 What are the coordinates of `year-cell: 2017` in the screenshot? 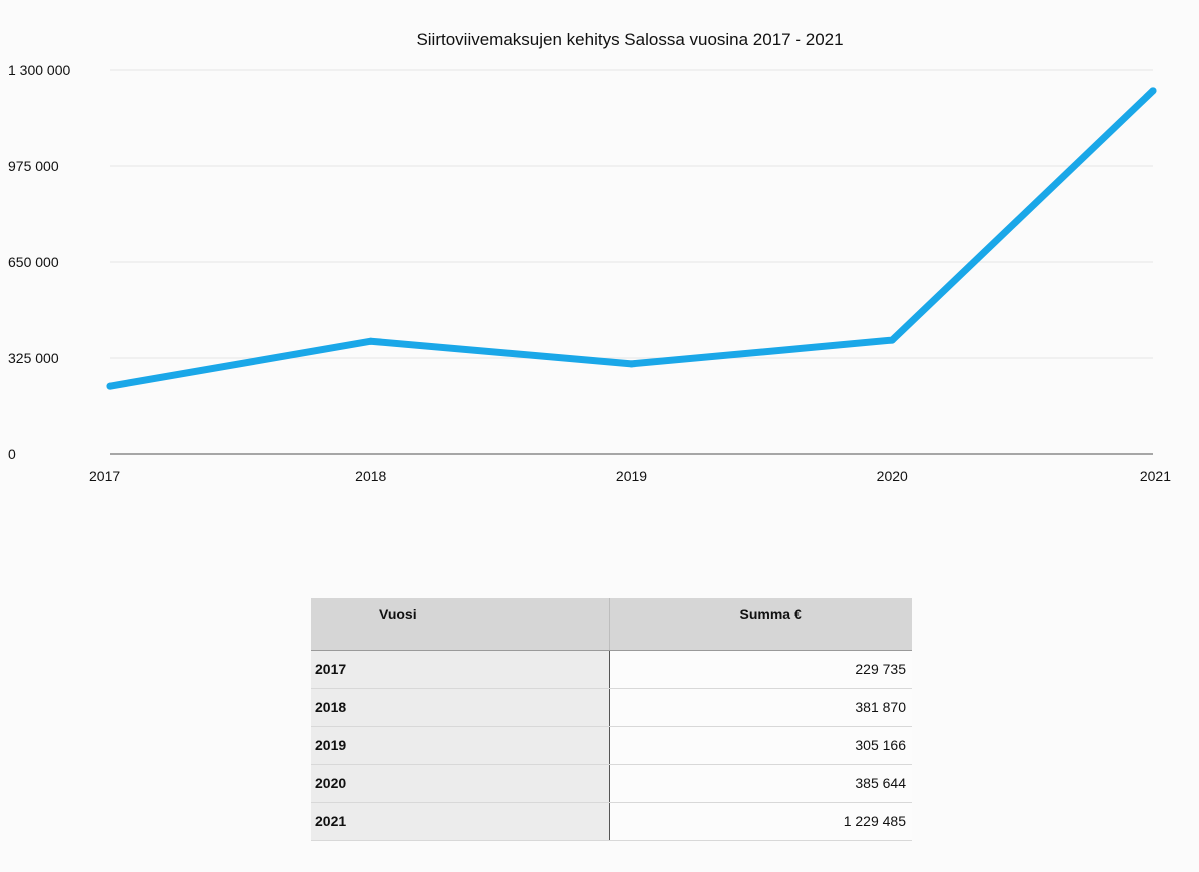 It's located at (460, 669).